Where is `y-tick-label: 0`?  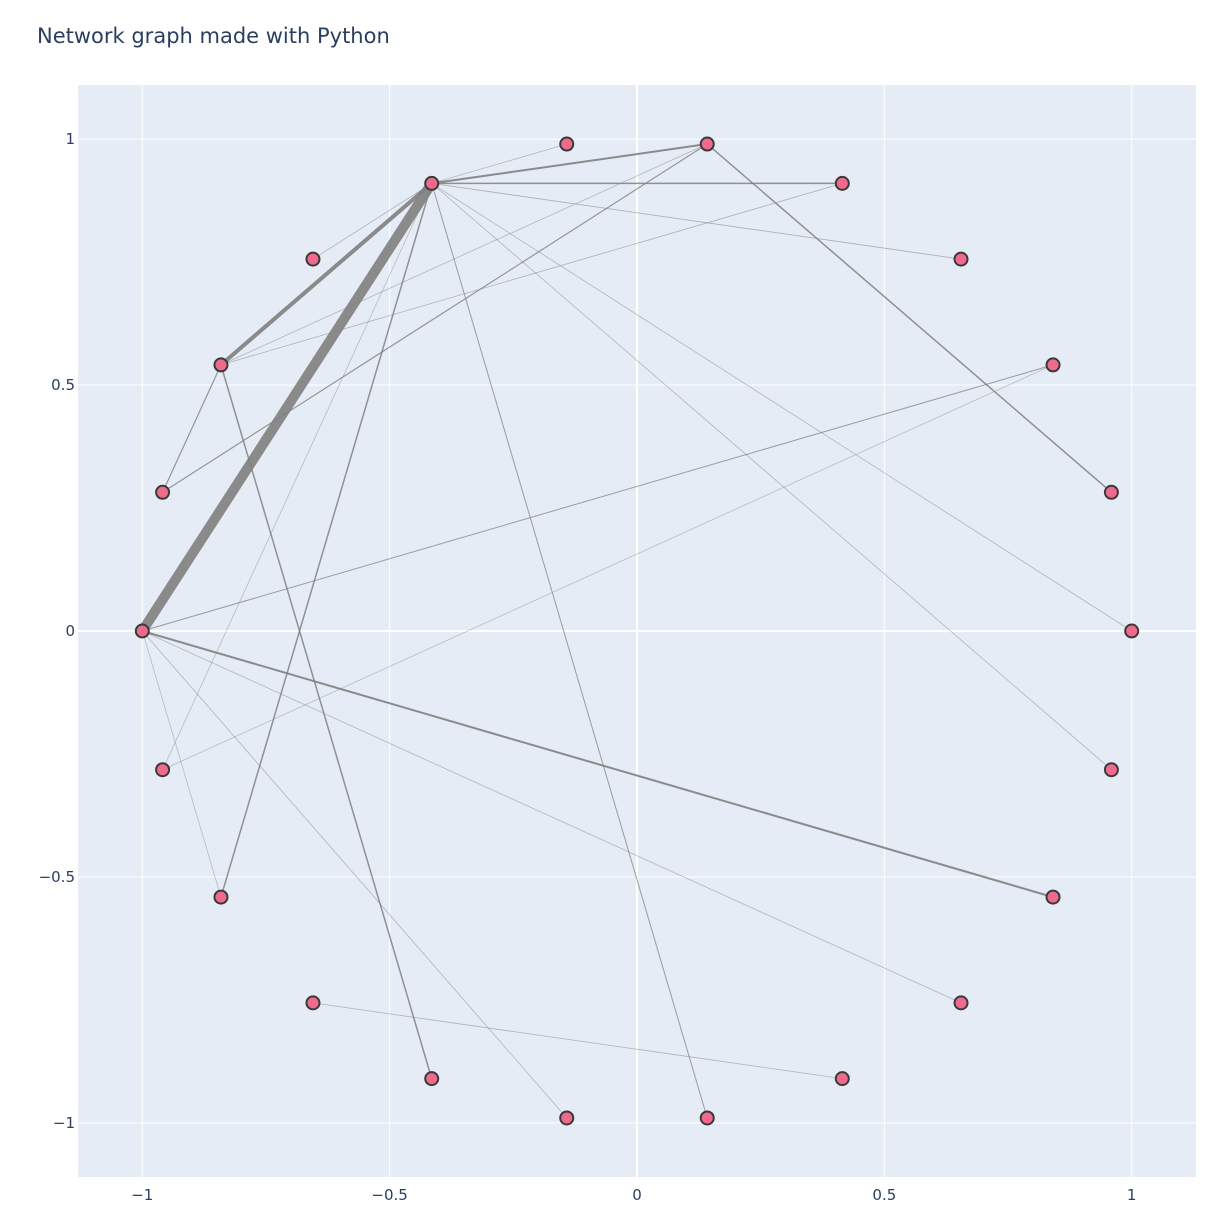
y-tick-label: 0 is located at coordinates (70, 631).